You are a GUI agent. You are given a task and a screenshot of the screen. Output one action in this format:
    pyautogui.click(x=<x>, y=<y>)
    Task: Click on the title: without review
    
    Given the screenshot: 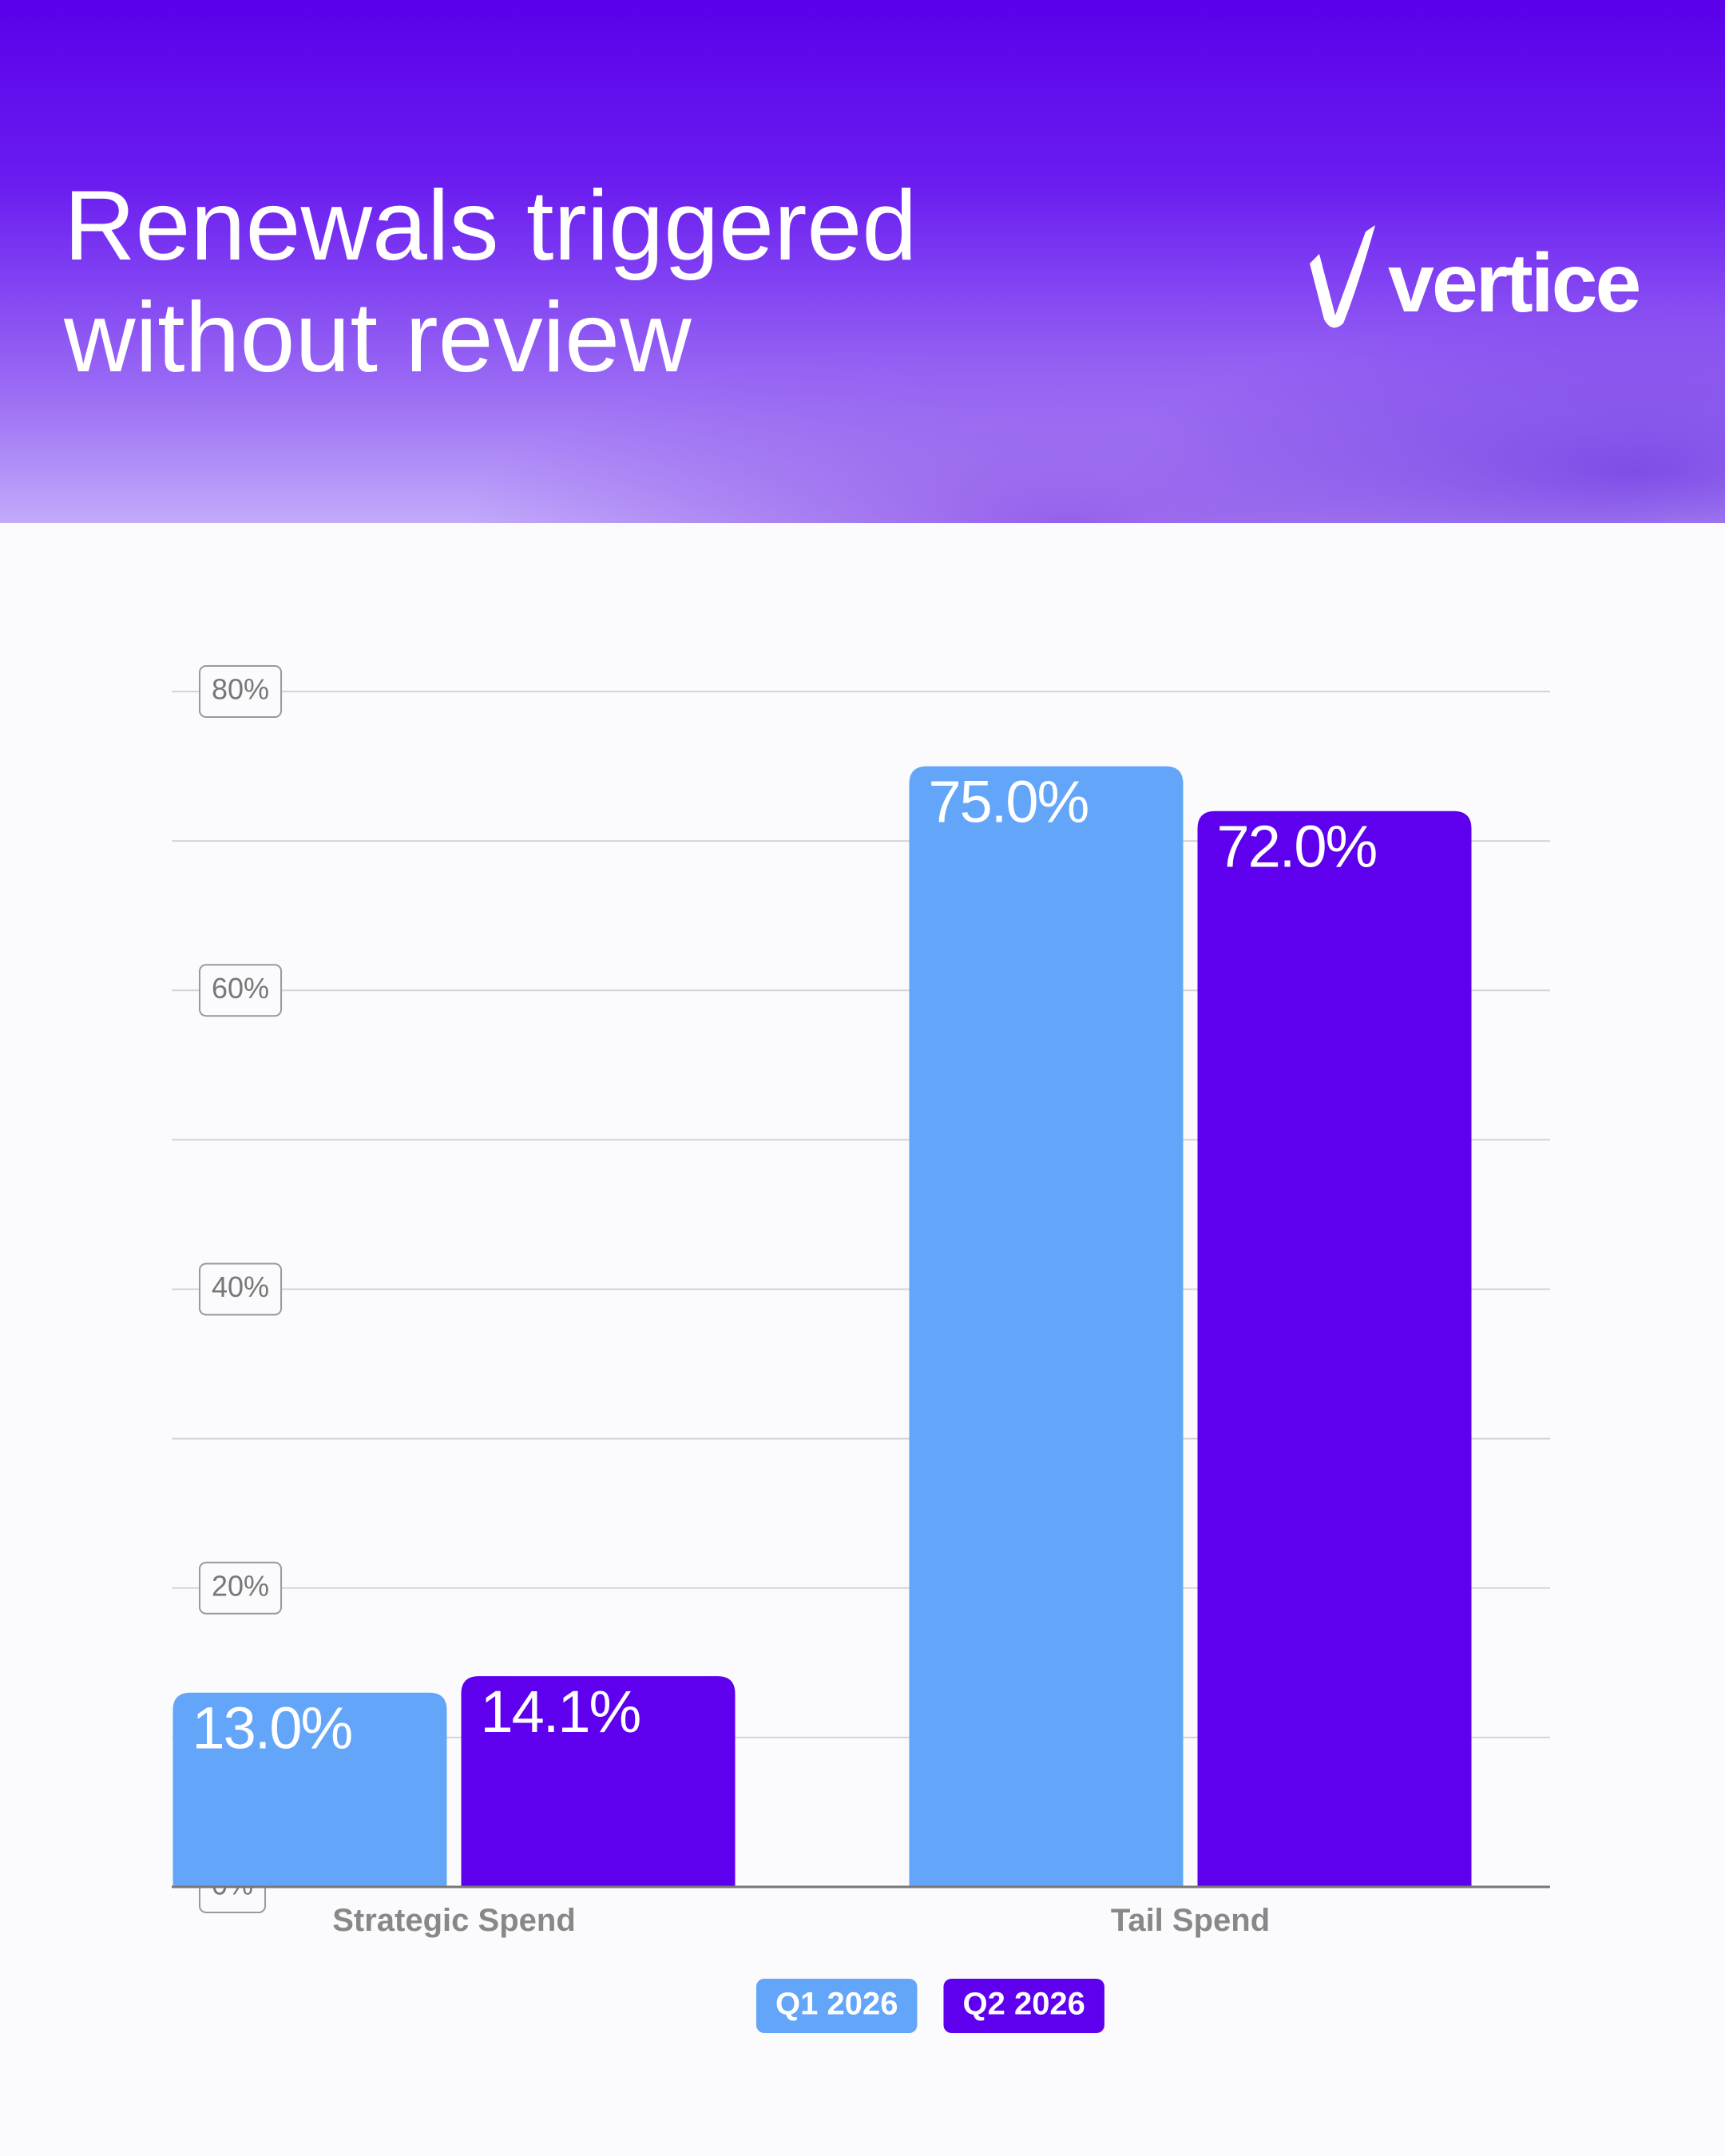 What is the action you would take?
    pyautogui.click(x=378, y=338)
    